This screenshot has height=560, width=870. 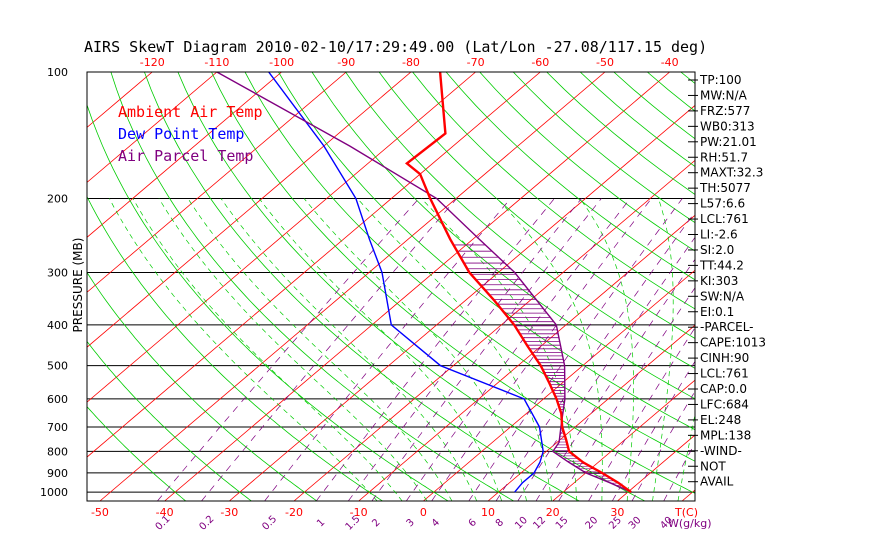 What do you see at coordinates (500, 523) in the screenshot?
I see `mixing-ratio-tick-label: 8` at bounding box center [500, 523].